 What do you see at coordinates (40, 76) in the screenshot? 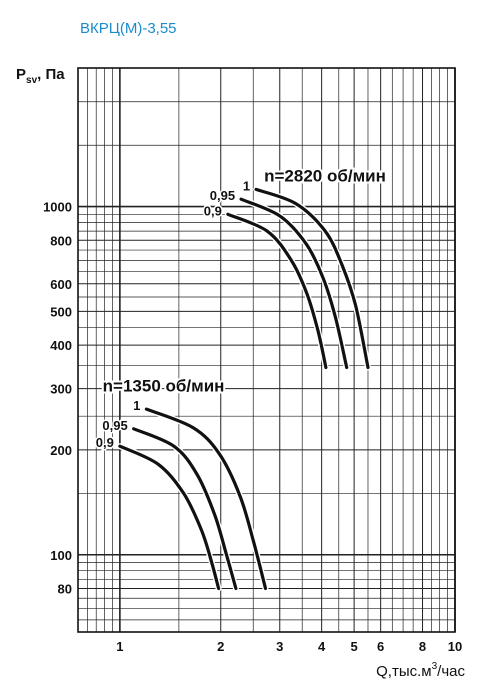
I see `y-axis-title: Psv, Па` at bounding box center [40, 76].